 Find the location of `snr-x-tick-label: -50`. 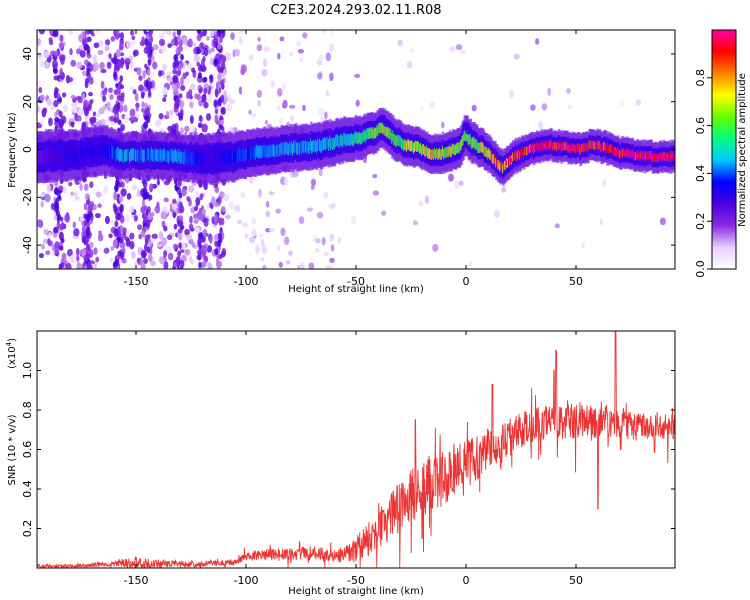

snr-x-tick-label: -50 is located at coordinates (356, 580).